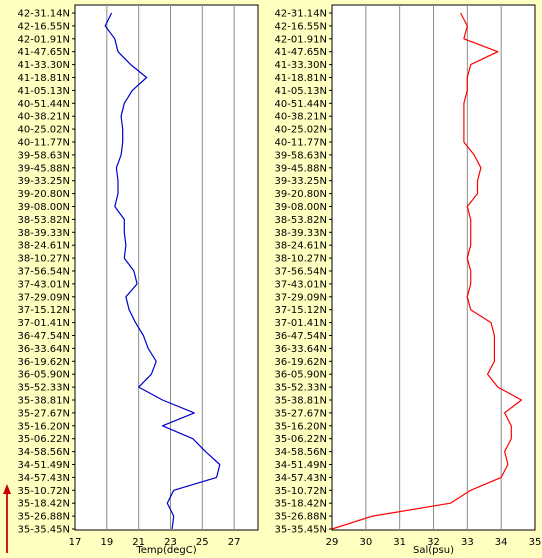 Image resolution: width=542 pixels, height=558 pixels. I want to click on y-tick-label: 39-20.80N, so click(301, 194).